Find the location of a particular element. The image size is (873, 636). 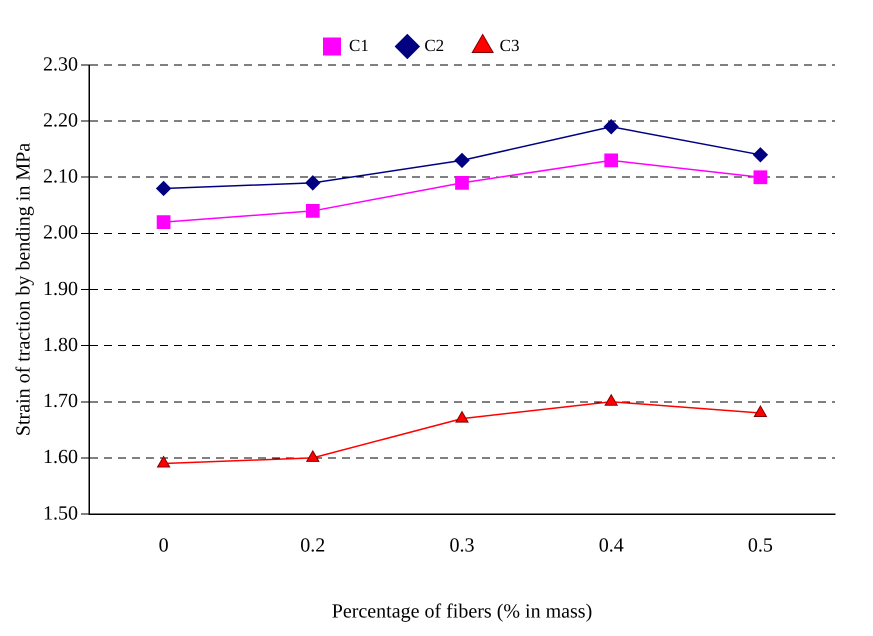

x-tick-label: 0.3 is located at coordinates (462, 545).